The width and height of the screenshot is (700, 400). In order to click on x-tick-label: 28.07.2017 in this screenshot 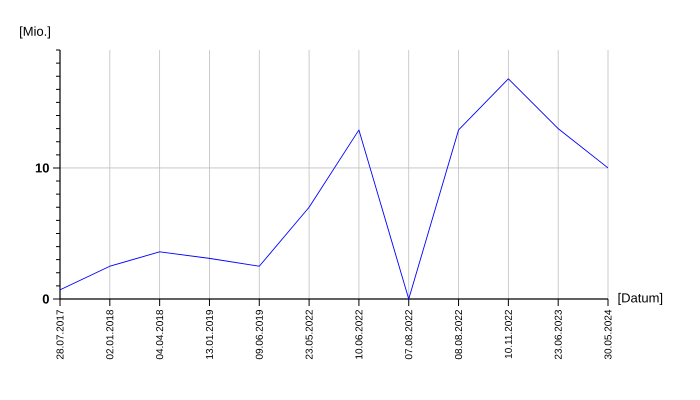, I will do `click(60, 335)`.